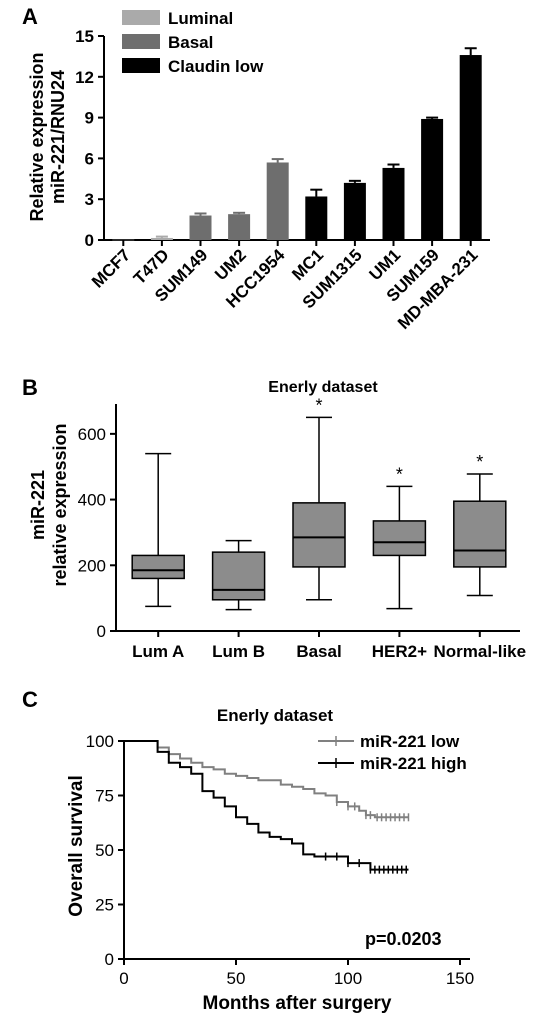 The image size is (550, 1034). What do you see at coordinates (410, 741) in the screenshot?
I see `legend-label: miR-221 low` at bounding box center [410, 741].